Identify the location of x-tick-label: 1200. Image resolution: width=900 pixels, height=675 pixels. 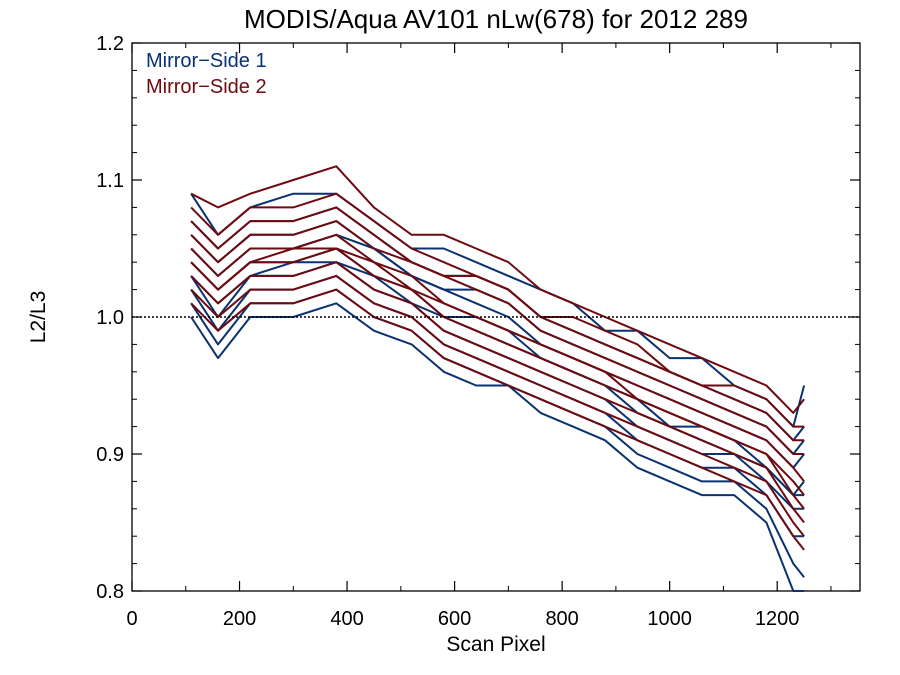
(777, 619).